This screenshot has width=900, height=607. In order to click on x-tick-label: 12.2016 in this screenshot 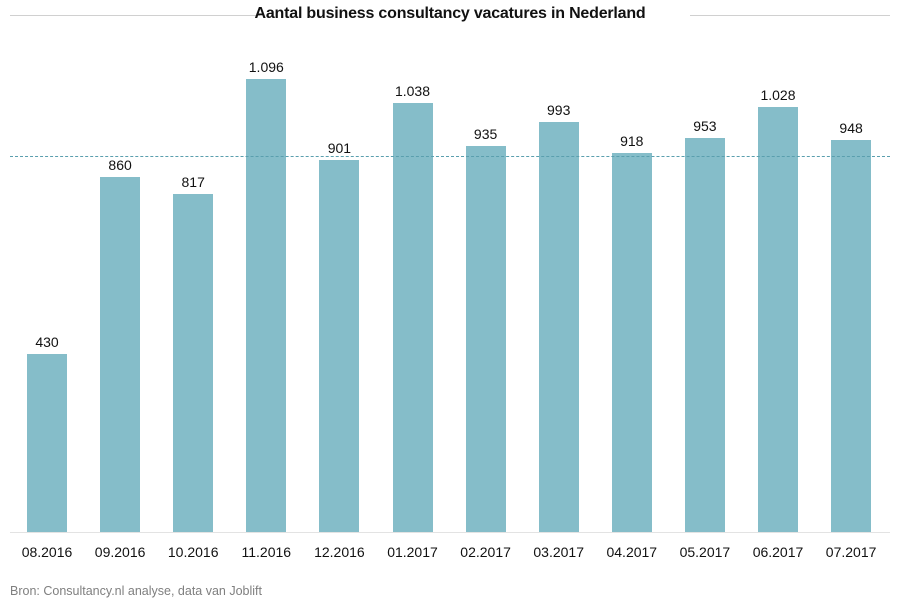, I will do `click(339, 552)`.